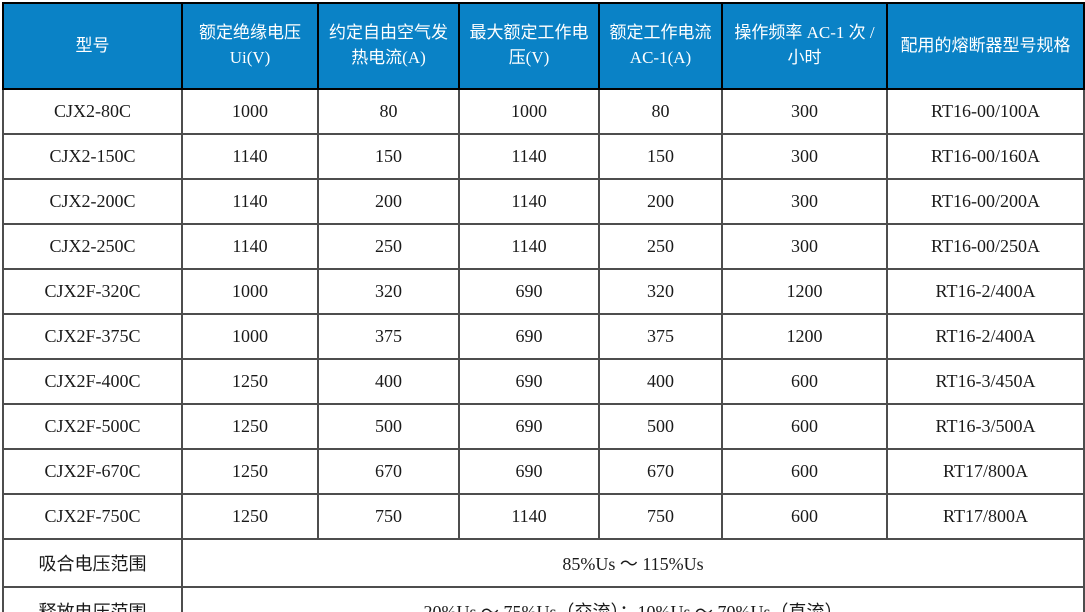 This screenshot has width=1085, height=612. I want to click on cell-value: RT16-3/450A, so click(985, 381).